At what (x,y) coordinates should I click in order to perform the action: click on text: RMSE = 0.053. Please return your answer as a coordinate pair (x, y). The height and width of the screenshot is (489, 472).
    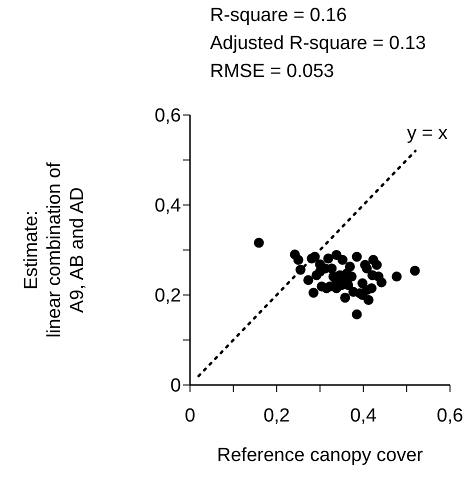
    Looking at the image, I should click on (273, 72).